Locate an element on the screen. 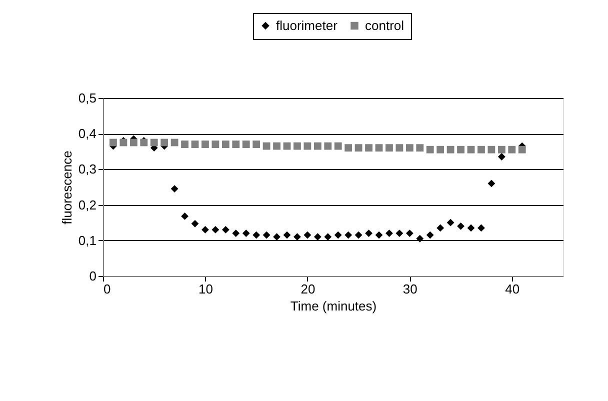 The image size is (608, 401). x-tick-label: 10 is located at coordinates (205, 289).